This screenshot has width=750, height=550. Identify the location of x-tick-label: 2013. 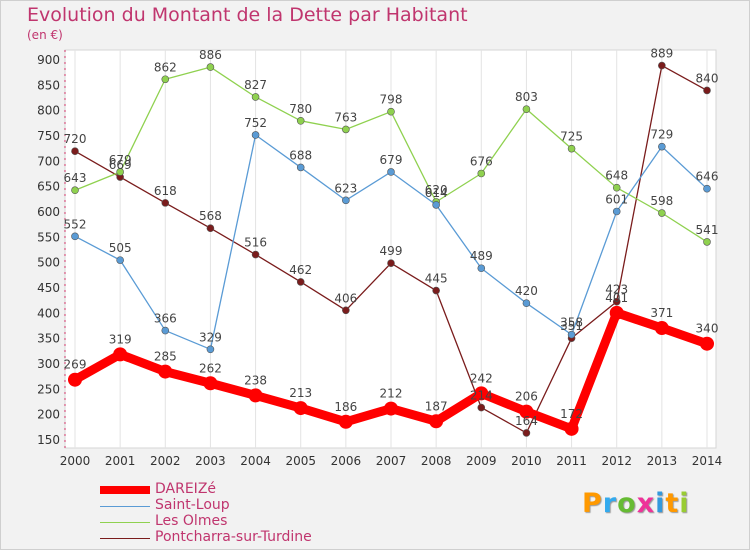
(662, 461).